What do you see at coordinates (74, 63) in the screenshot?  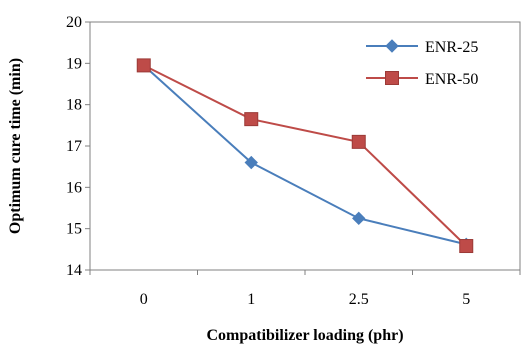 I see `y-tick-label: 19` at bounding box center [74, 63].